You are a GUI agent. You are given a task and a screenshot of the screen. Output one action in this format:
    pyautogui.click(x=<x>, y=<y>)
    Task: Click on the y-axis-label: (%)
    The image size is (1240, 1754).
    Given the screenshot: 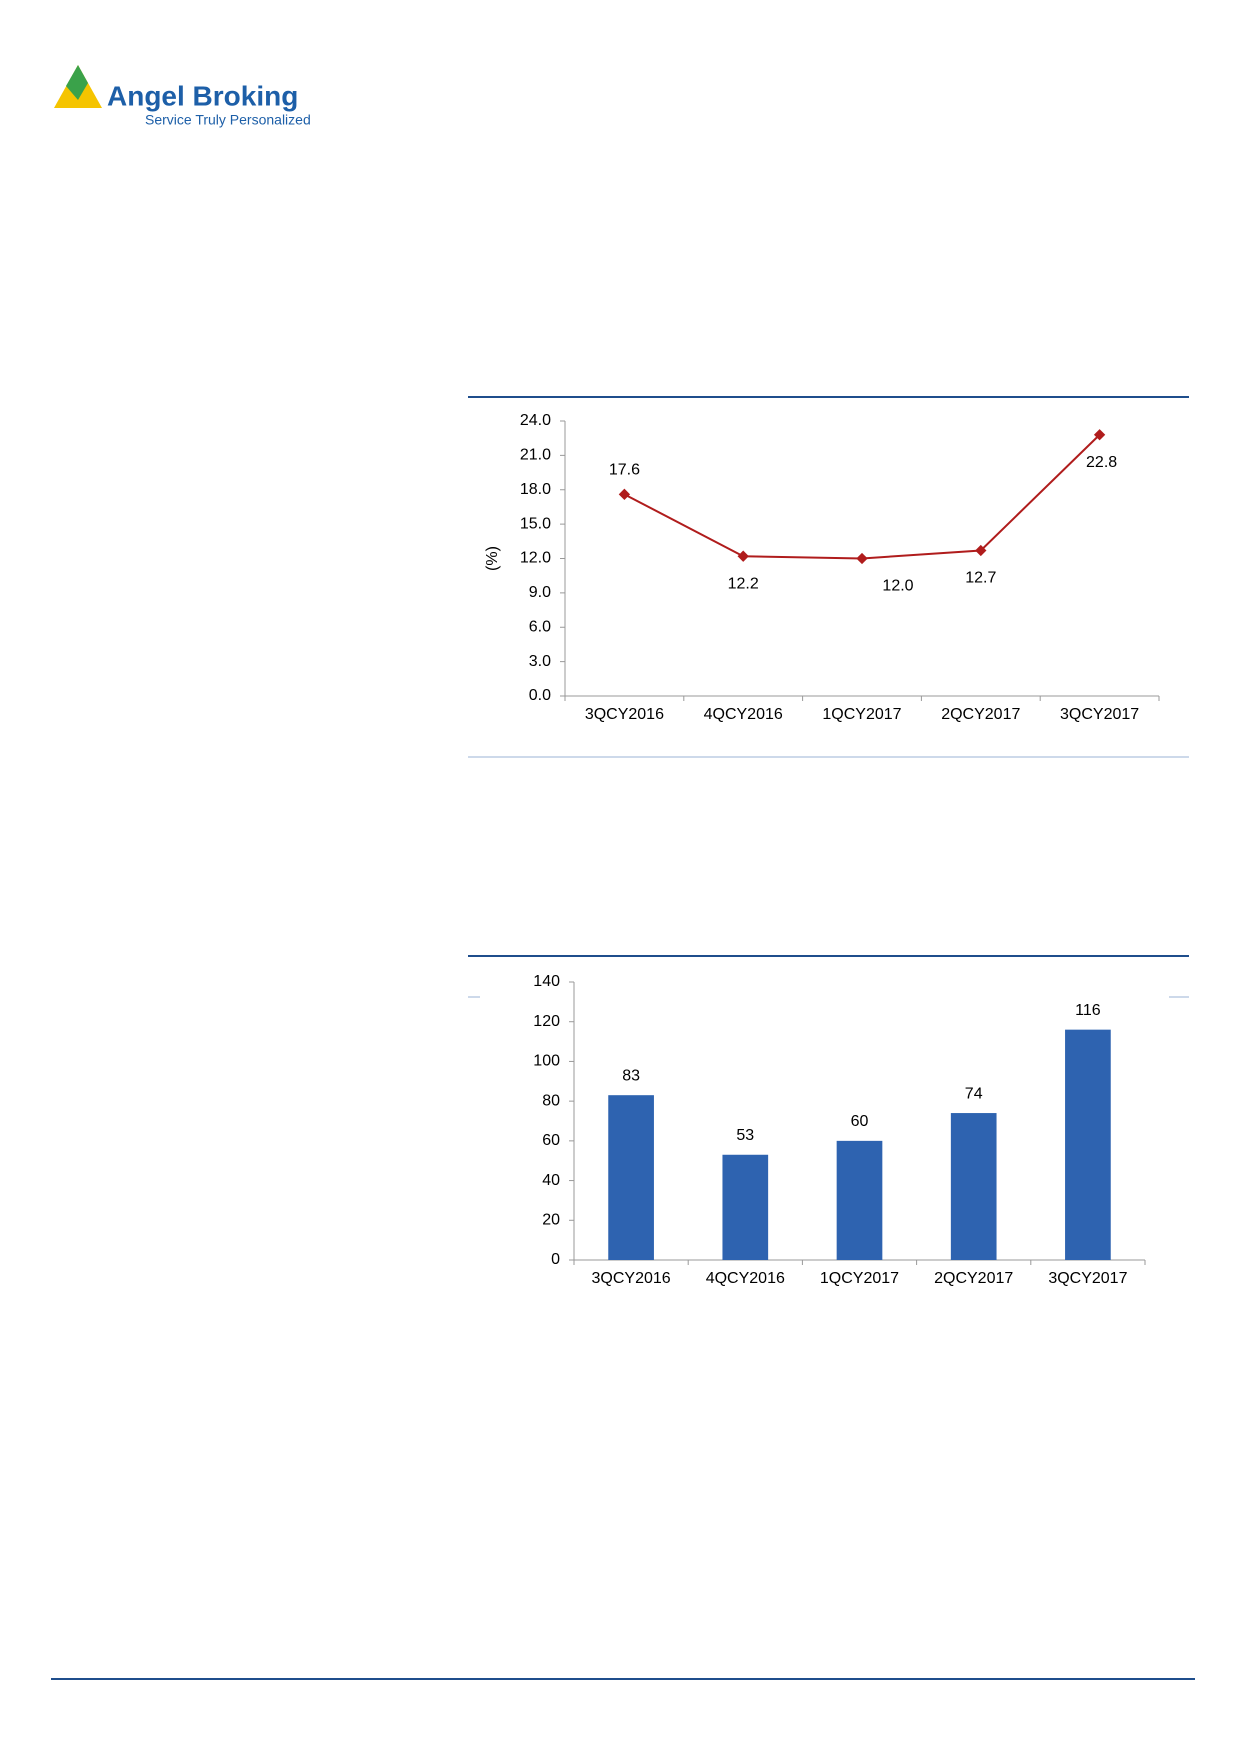 What is the action you would take?
    pyautogui.click(x=492, y=558)
    